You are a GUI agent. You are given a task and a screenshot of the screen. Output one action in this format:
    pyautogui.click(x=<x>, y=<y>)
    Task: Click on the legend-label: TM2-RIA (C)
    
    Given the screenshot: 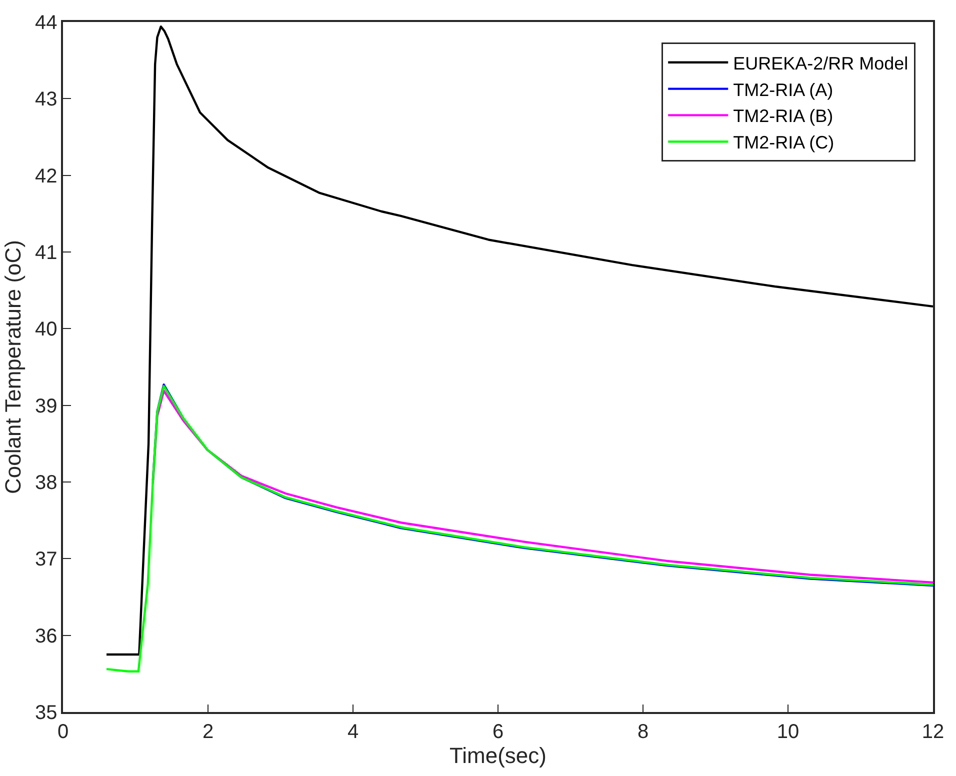 What is the action you would take?
    pyautogui.click(x=783, y=142)
    